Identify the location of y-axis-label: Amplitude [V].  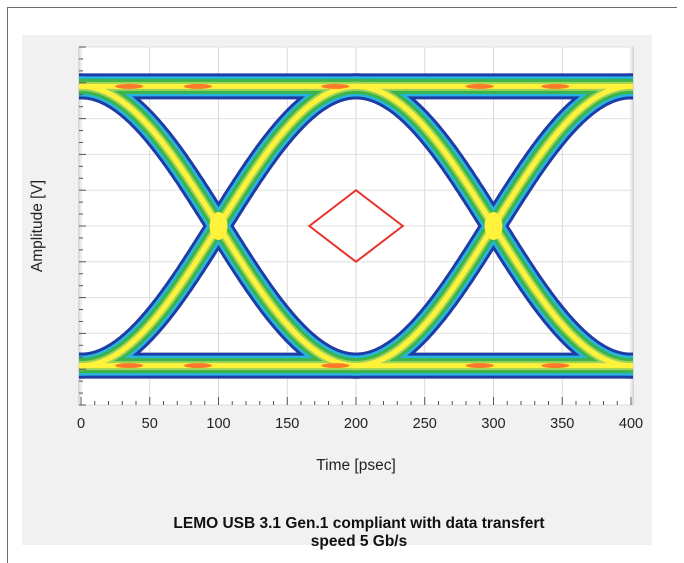
(37, 226).